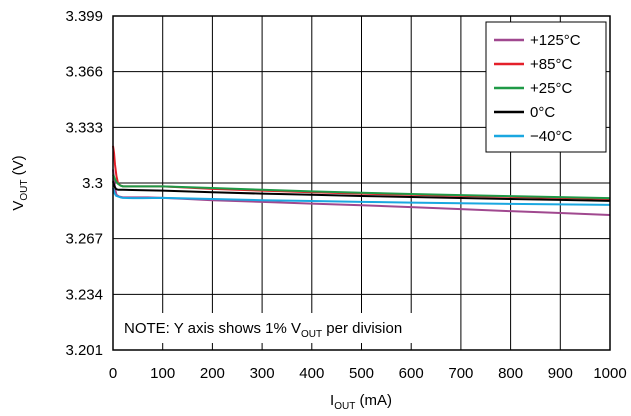 This screenshot has height=416, width=631. What do you see at coordinates (84, 16) in the screenshot?
I see `y-tick-label: 3.399` at bounding box center [84, 16].